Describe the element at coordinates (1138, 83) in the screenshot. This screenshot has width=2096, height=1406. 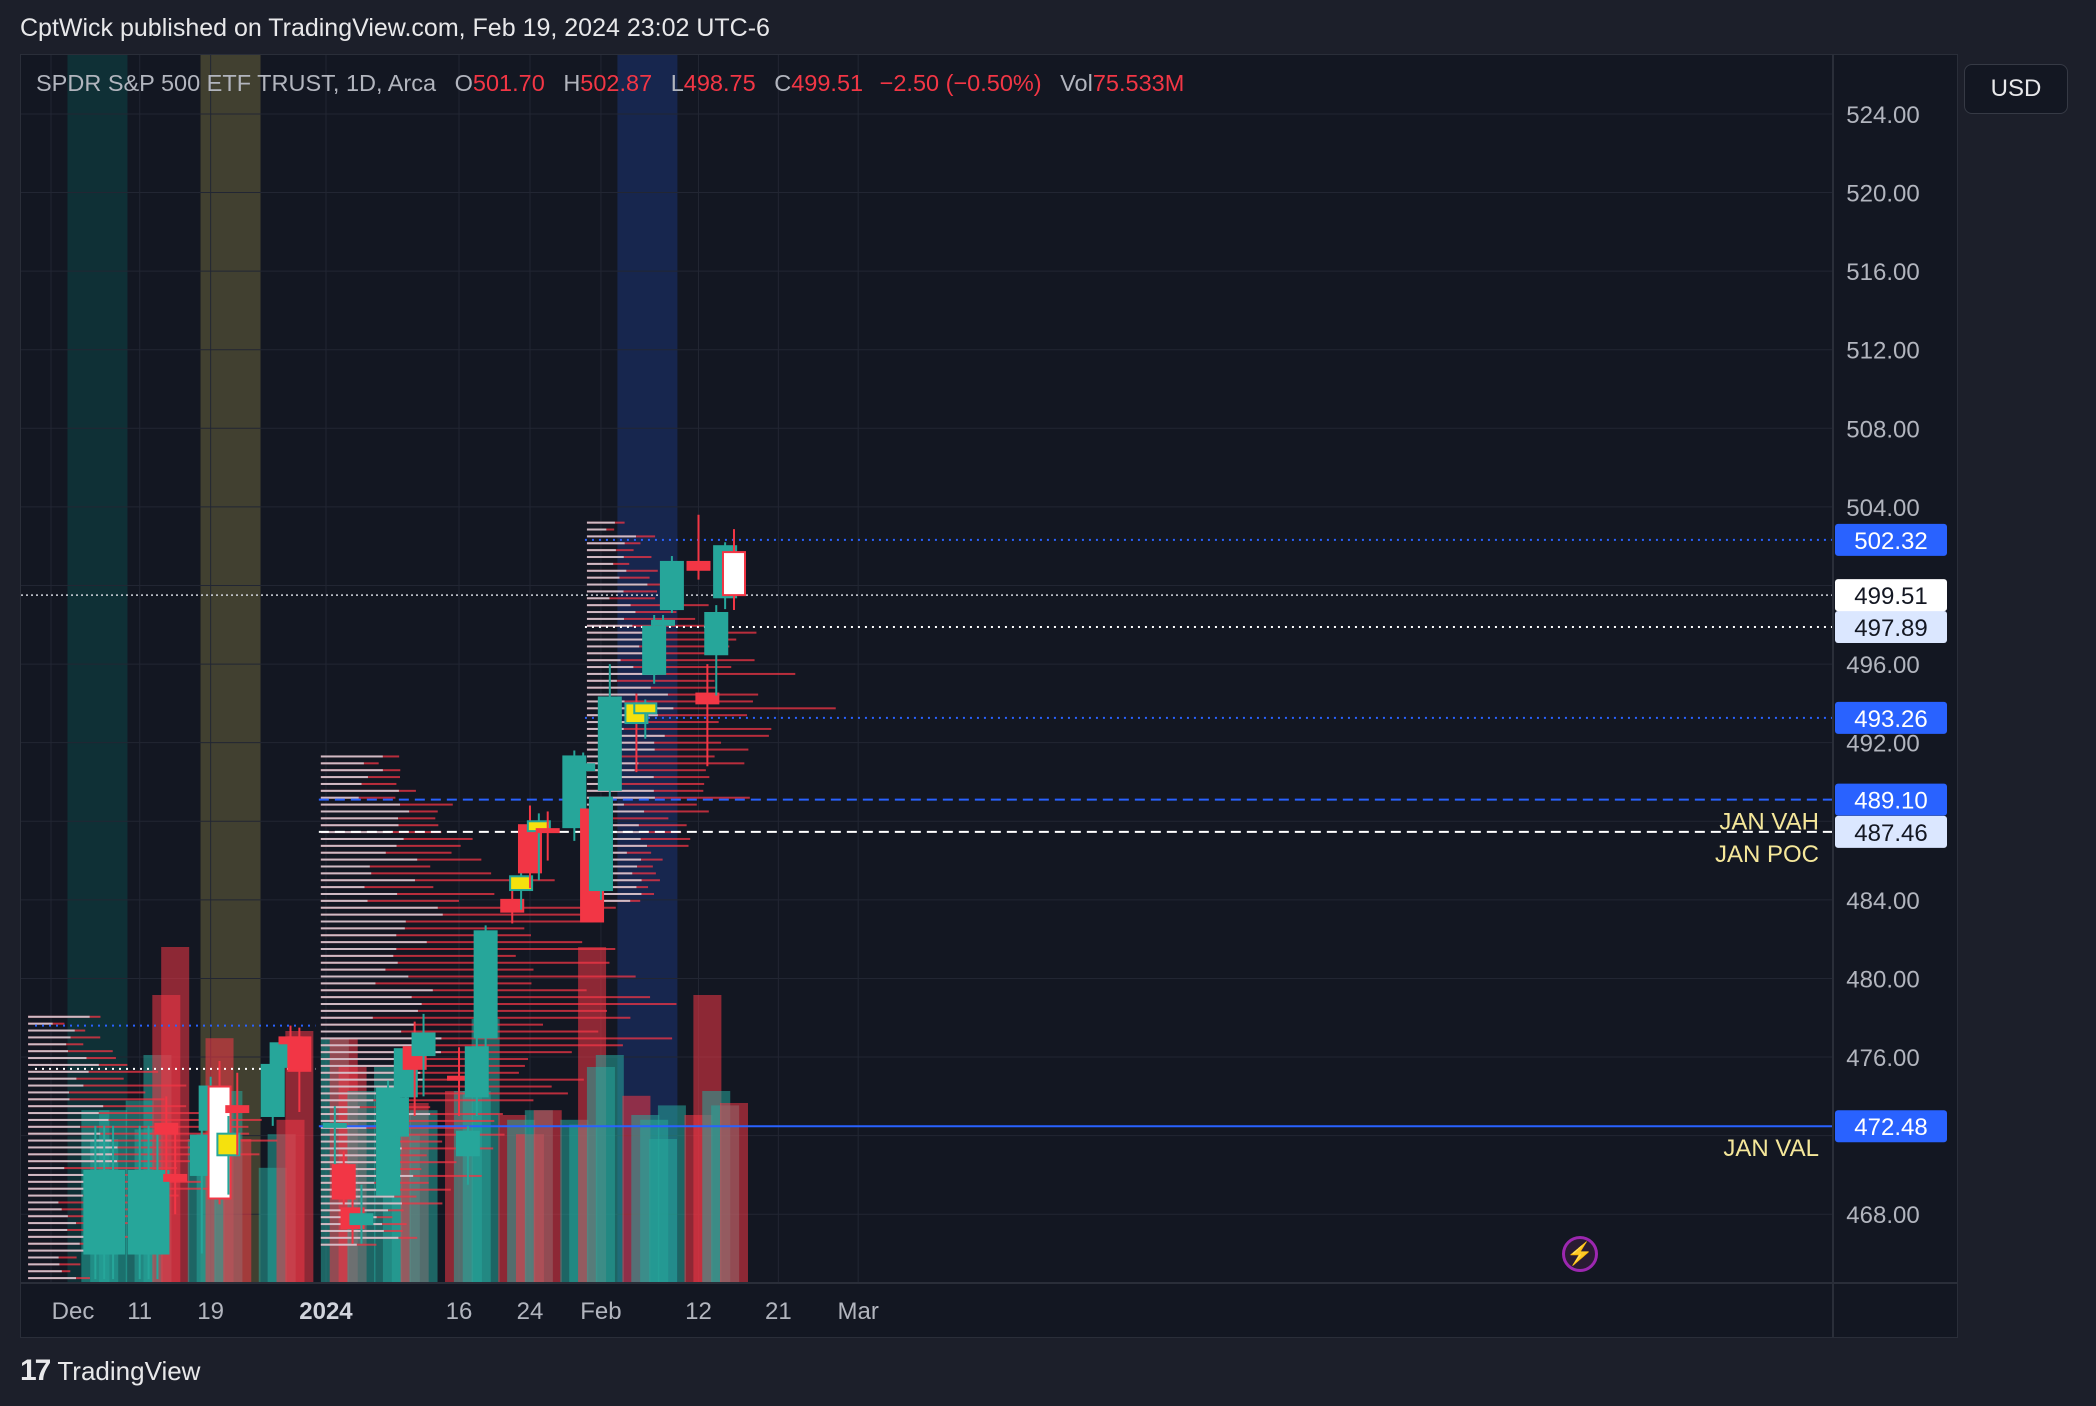
I see `volume-value: 75.533M` at that location.